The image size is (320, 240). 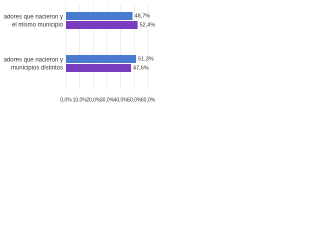 What do you see at coordinates (121, 100) in the screenshot?
I see `x-tick-label: 40,0%` at bounding box center [121, 100].